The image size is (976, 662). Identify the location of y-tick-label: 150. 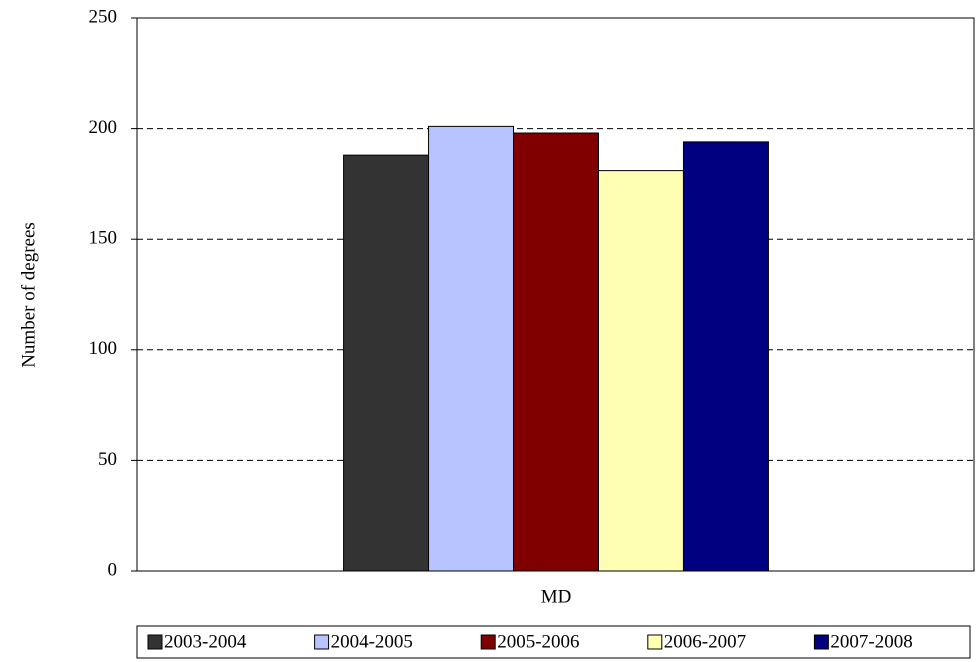
(103, 238).